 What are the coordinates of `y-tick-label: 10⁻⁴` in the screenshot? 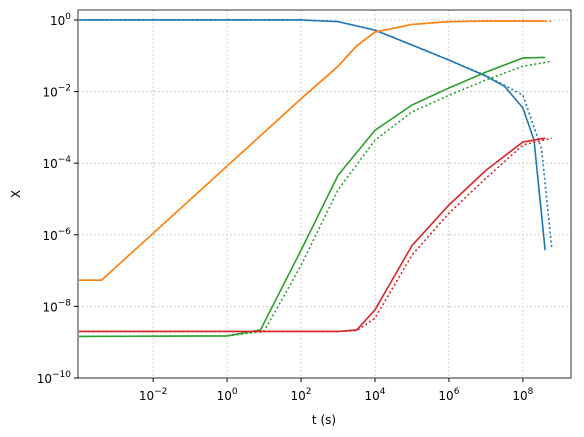 It's located at (56, 163).